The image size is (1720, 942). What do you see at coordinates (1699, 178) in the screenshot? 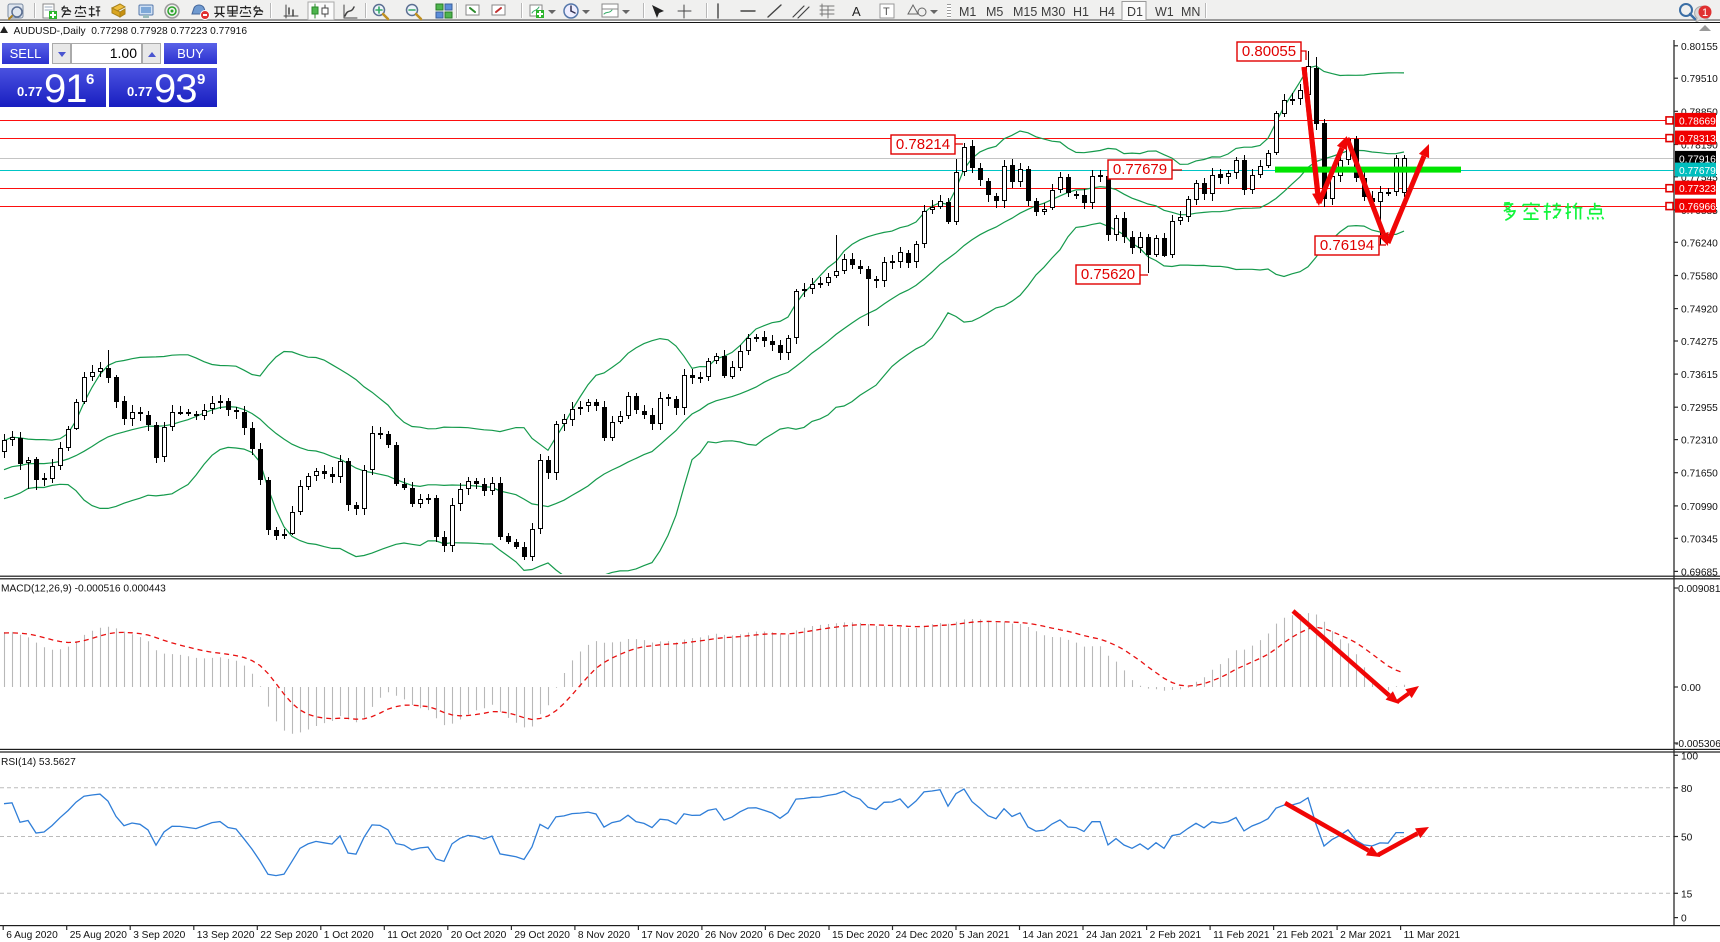
I see `svg-text: 0.77545` at bounding box center [1699, 178].